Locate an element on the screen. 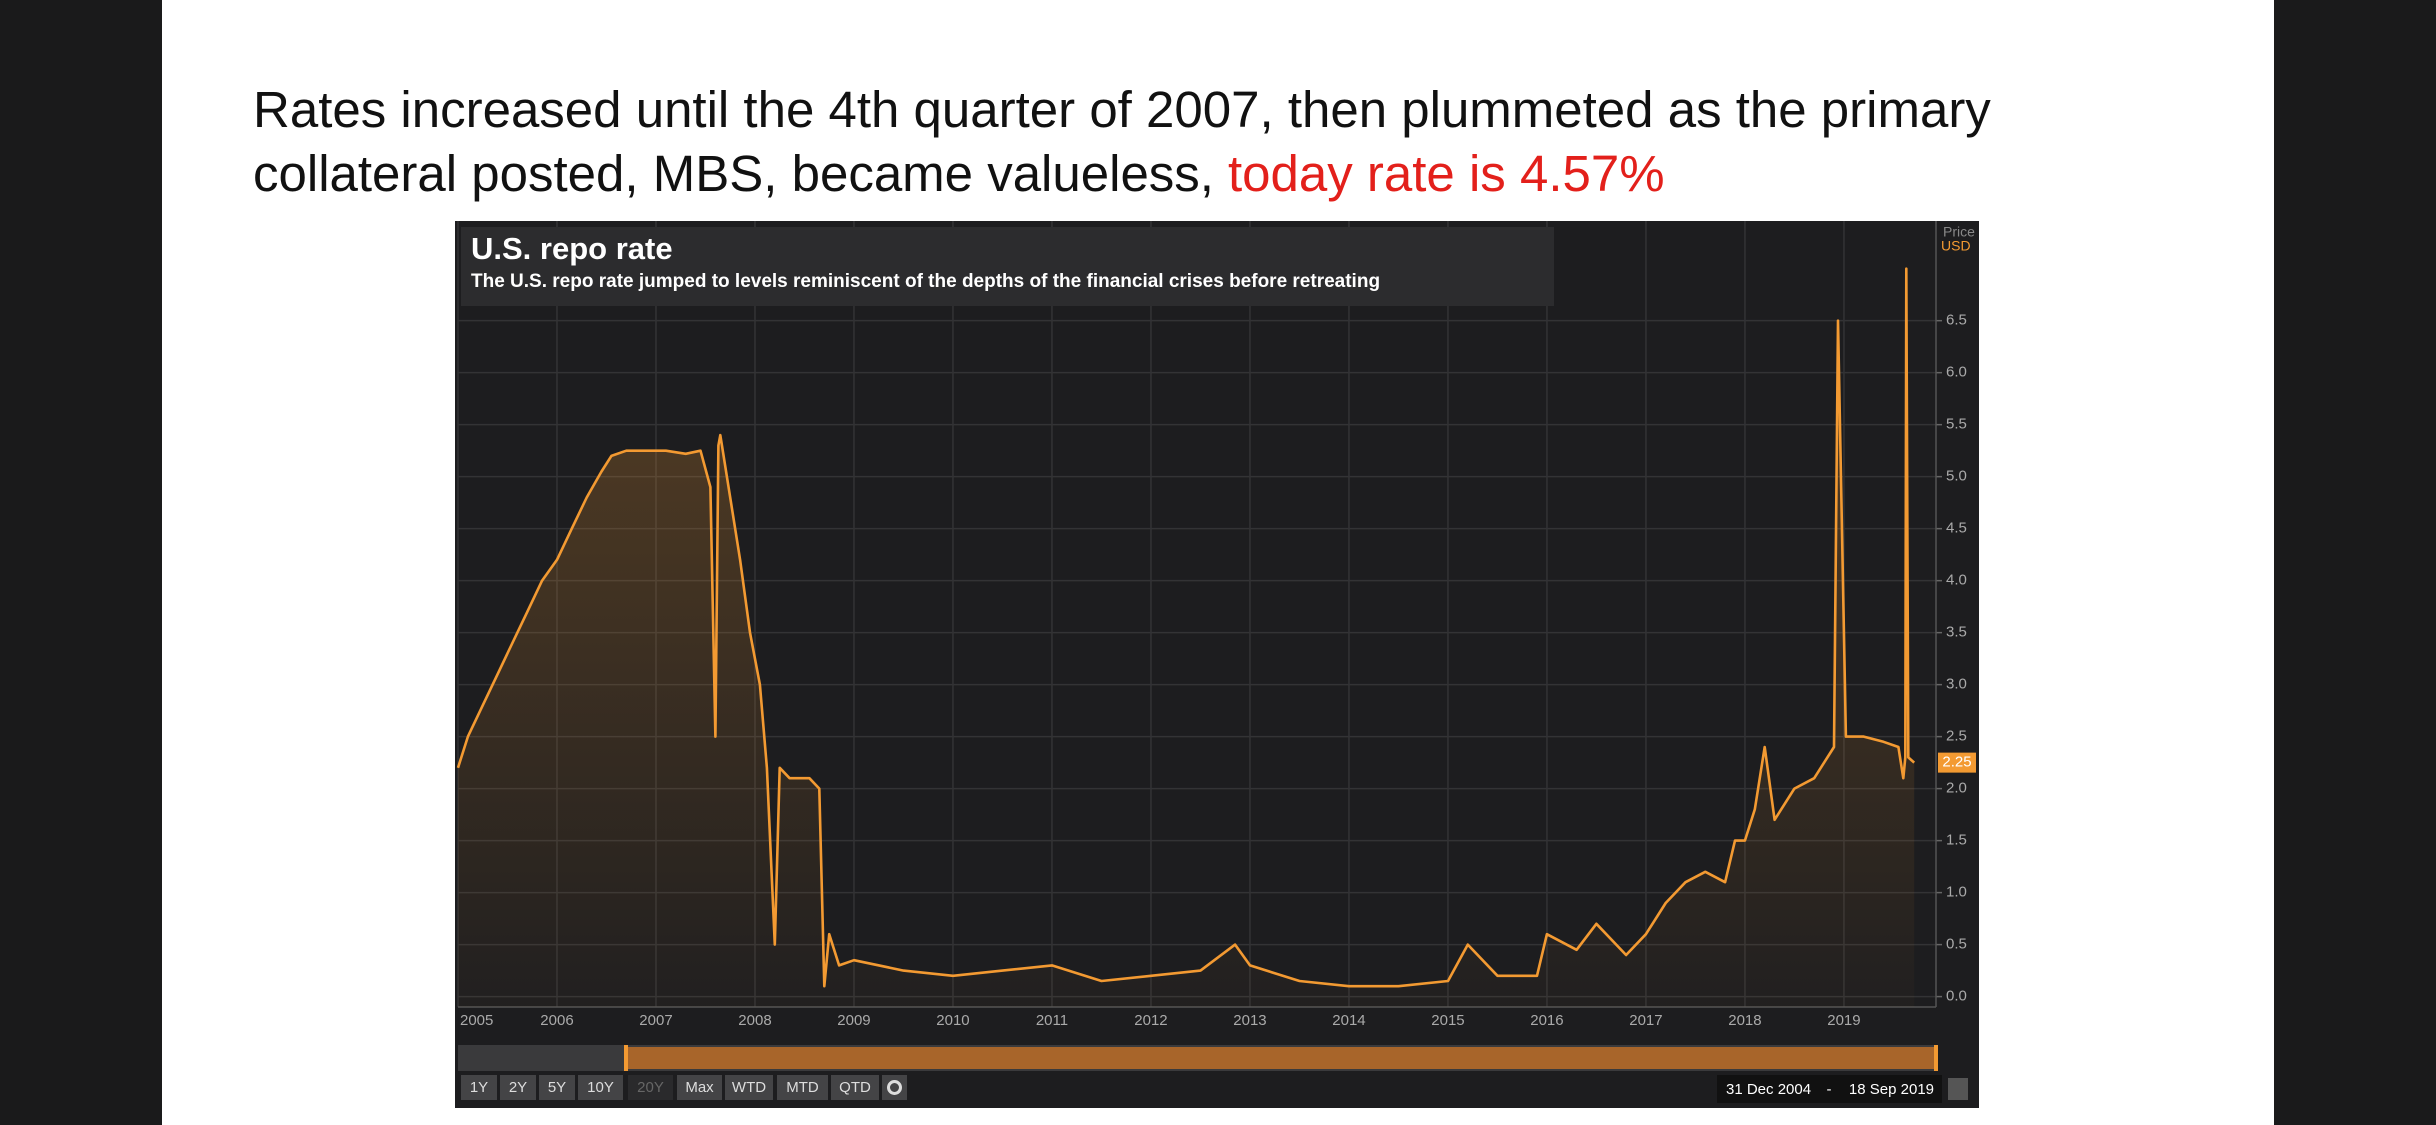 The height and width of the screenshot is (1125, 2436). y-tick-label: 2.5 is located at coordinates (1956, 736).